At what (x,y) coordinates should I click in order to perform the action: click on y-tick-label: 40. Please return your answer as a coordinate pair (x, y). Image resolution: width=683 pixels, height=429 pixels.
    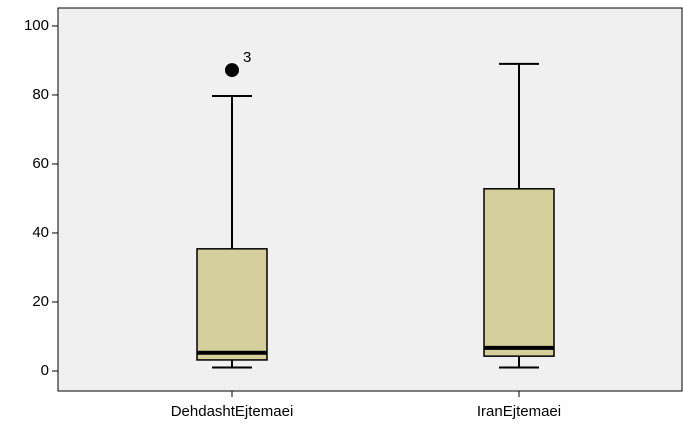
    Looking at the image, I should click on (40, 232).